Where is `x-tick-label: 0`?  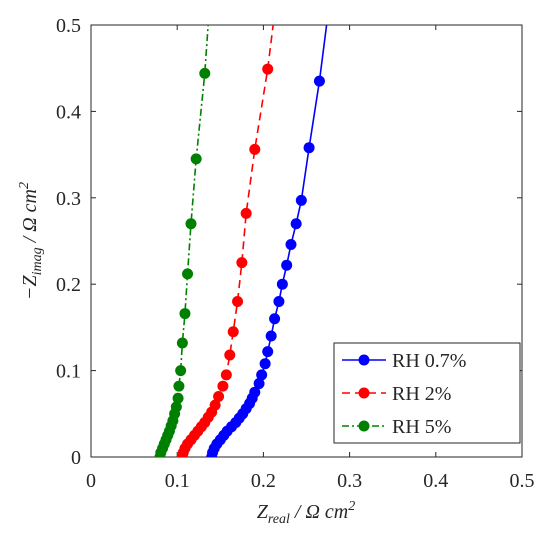
x-tick-label: 0 is located at coordinates (91, 481).